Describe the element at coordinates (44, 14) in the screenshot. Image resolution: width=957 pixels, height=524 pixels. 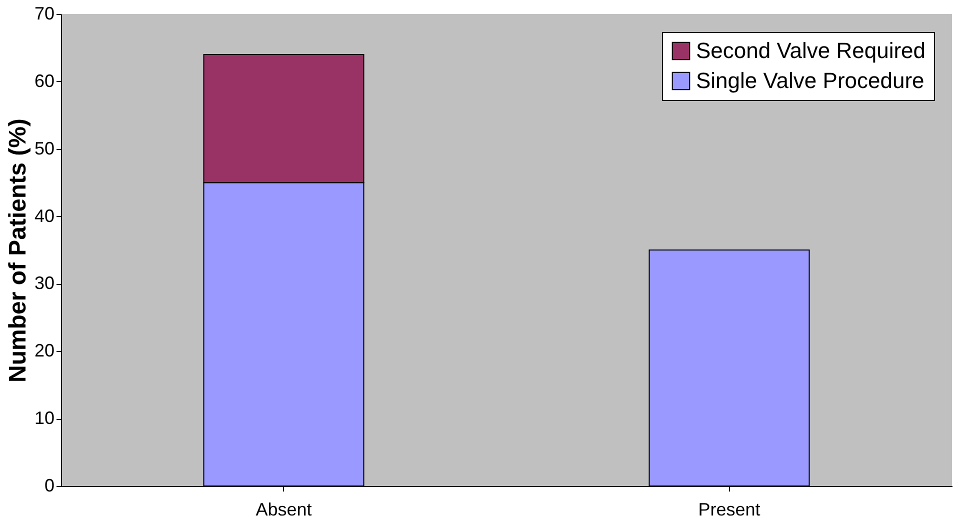
I see `y-tick-label: 70` at that location.